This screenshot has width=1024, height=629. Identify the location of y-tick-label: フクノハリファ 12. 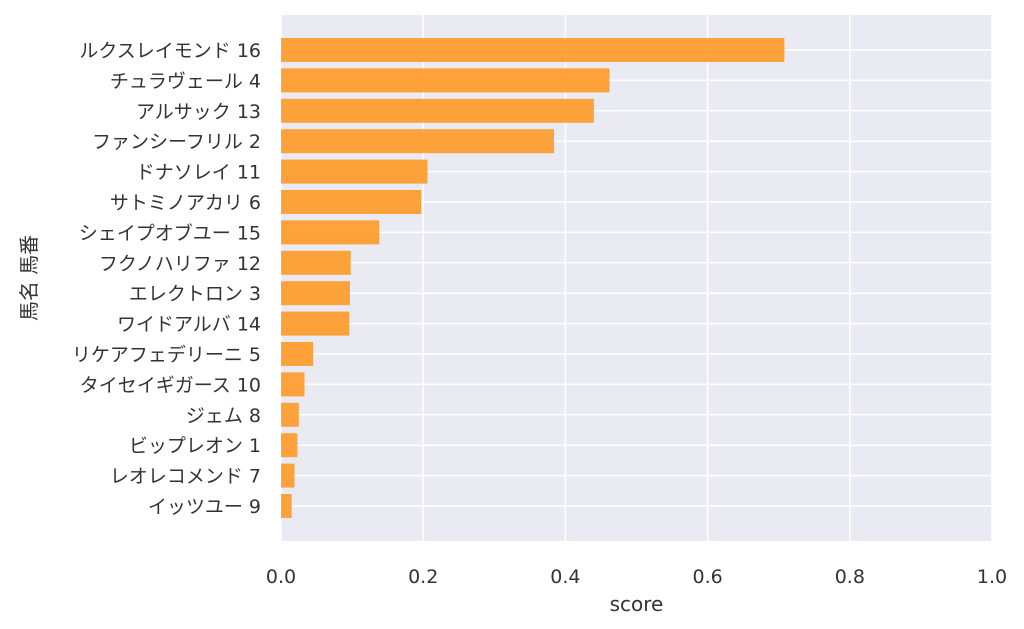
(180, 264).